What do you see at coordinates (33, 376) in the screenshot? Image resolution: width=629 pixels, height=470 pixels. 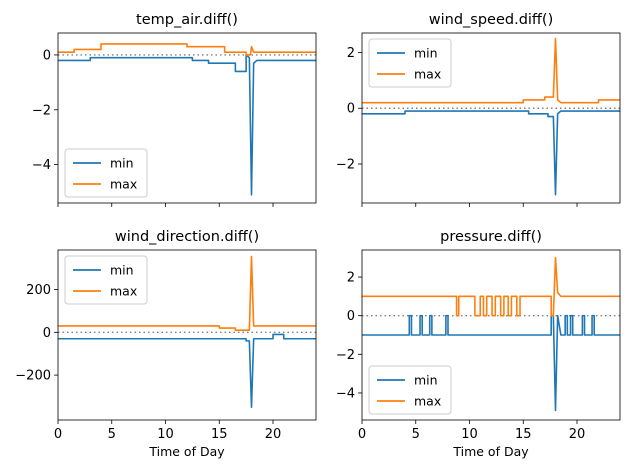 I see `y-tick-label: −200` at bounding box center [33, 376].